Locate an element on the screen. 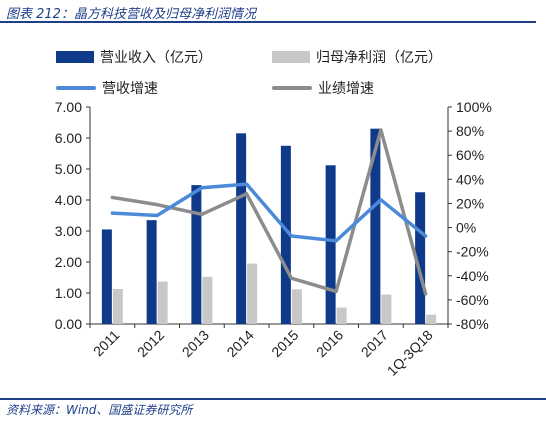 The width and height of the screenshot is (546, 421). legend-label-profit: 归母净利润（亿元） is located at coordinates (379, 58).